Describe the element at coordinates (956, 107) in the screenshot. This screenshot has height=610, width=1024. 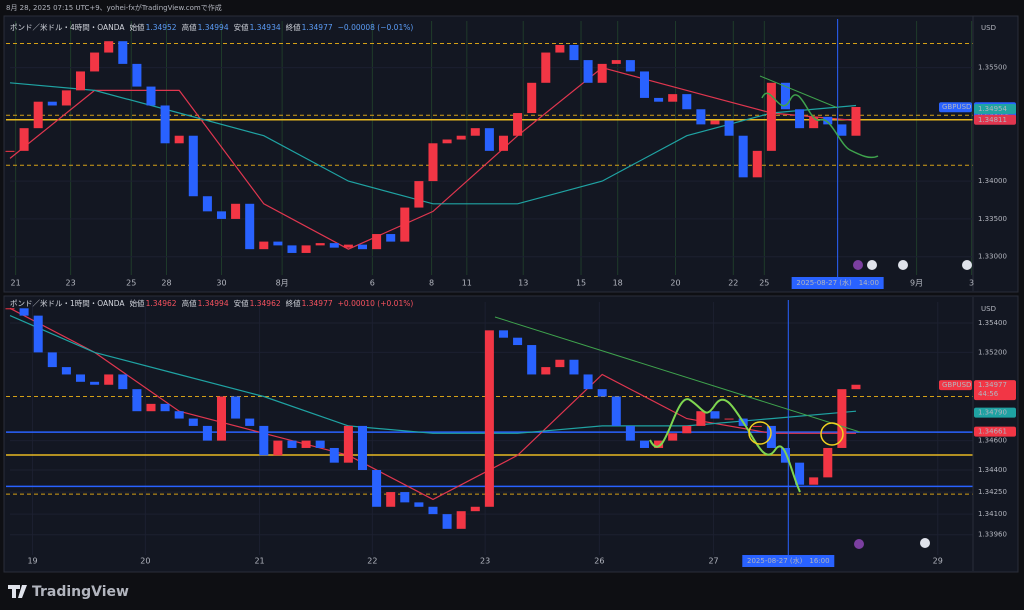
I see `symbol-tag-label: GBPUSD` at that location.